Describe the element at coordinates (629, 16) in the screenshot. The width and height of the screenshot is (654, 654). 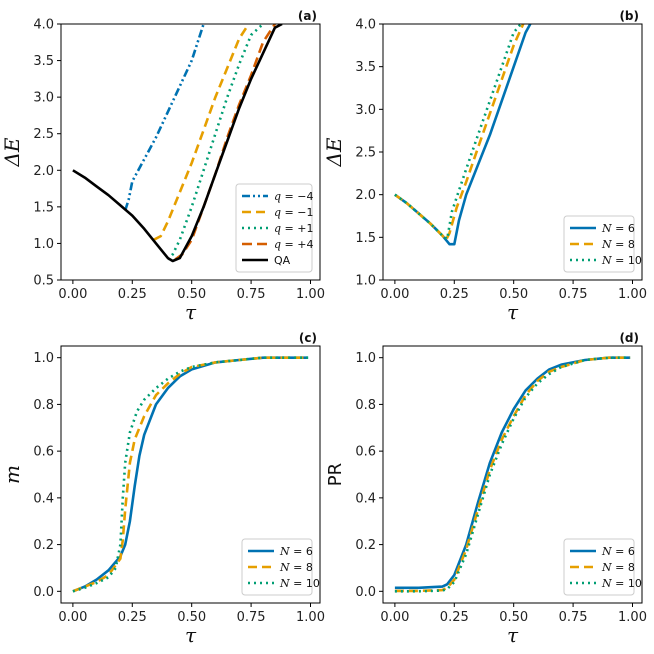
I see `panel-label: (b)` at that location.